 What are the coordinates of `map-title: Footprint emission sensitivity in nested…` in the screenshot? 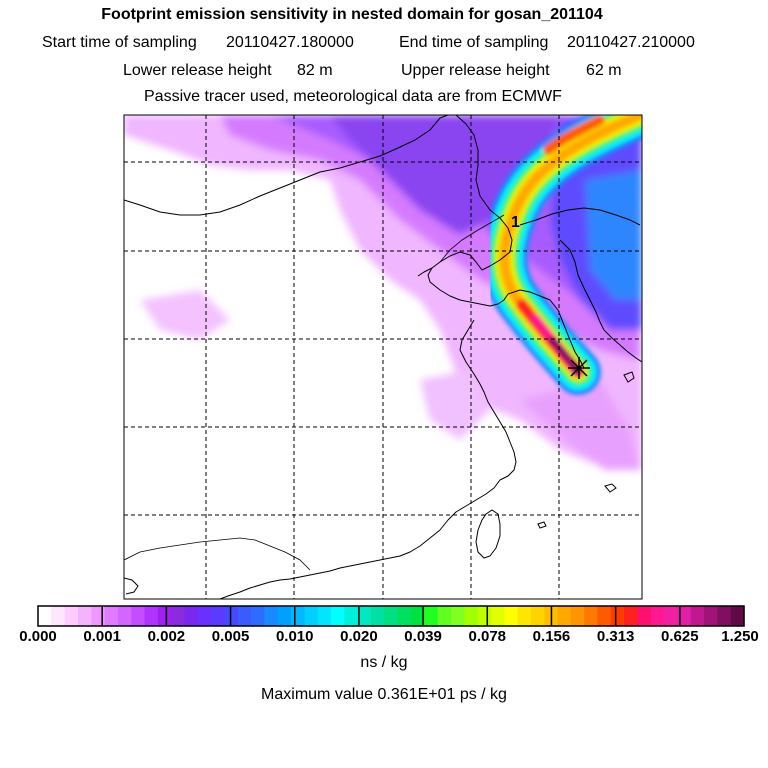 It's located at (352, 14).